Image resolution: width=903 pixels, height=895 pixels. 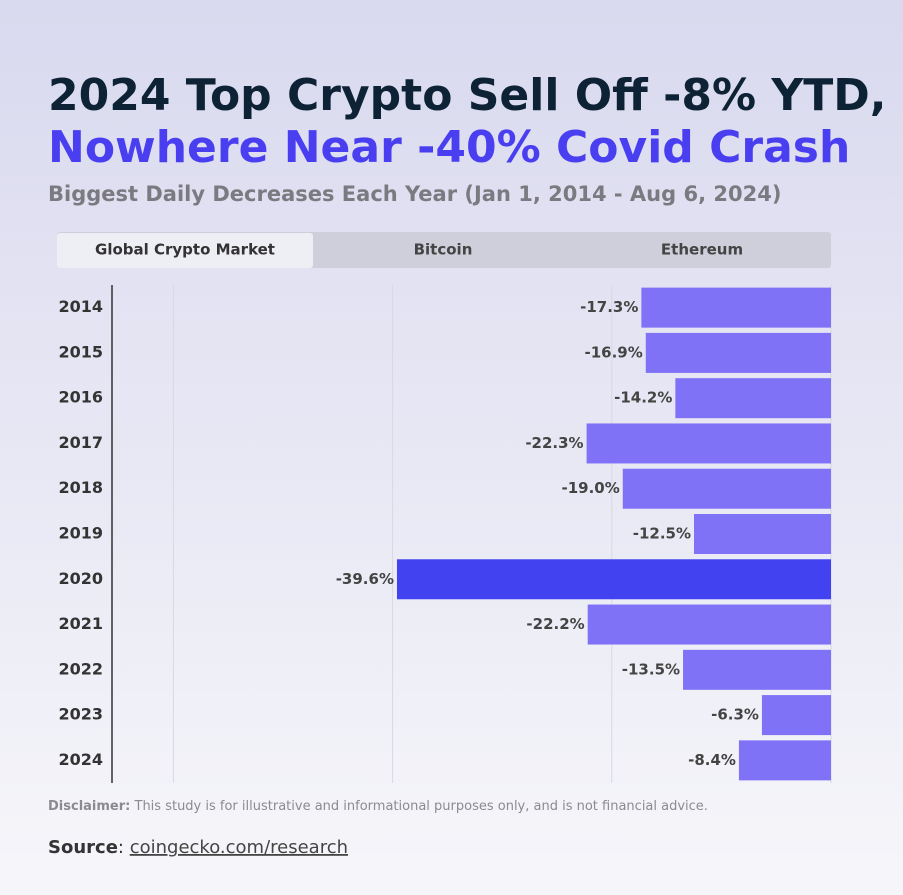 What do you see at coordinates (712, 760) in the screenshot?
I see `data-label: -8.4%` at bounding box center [712, 760].